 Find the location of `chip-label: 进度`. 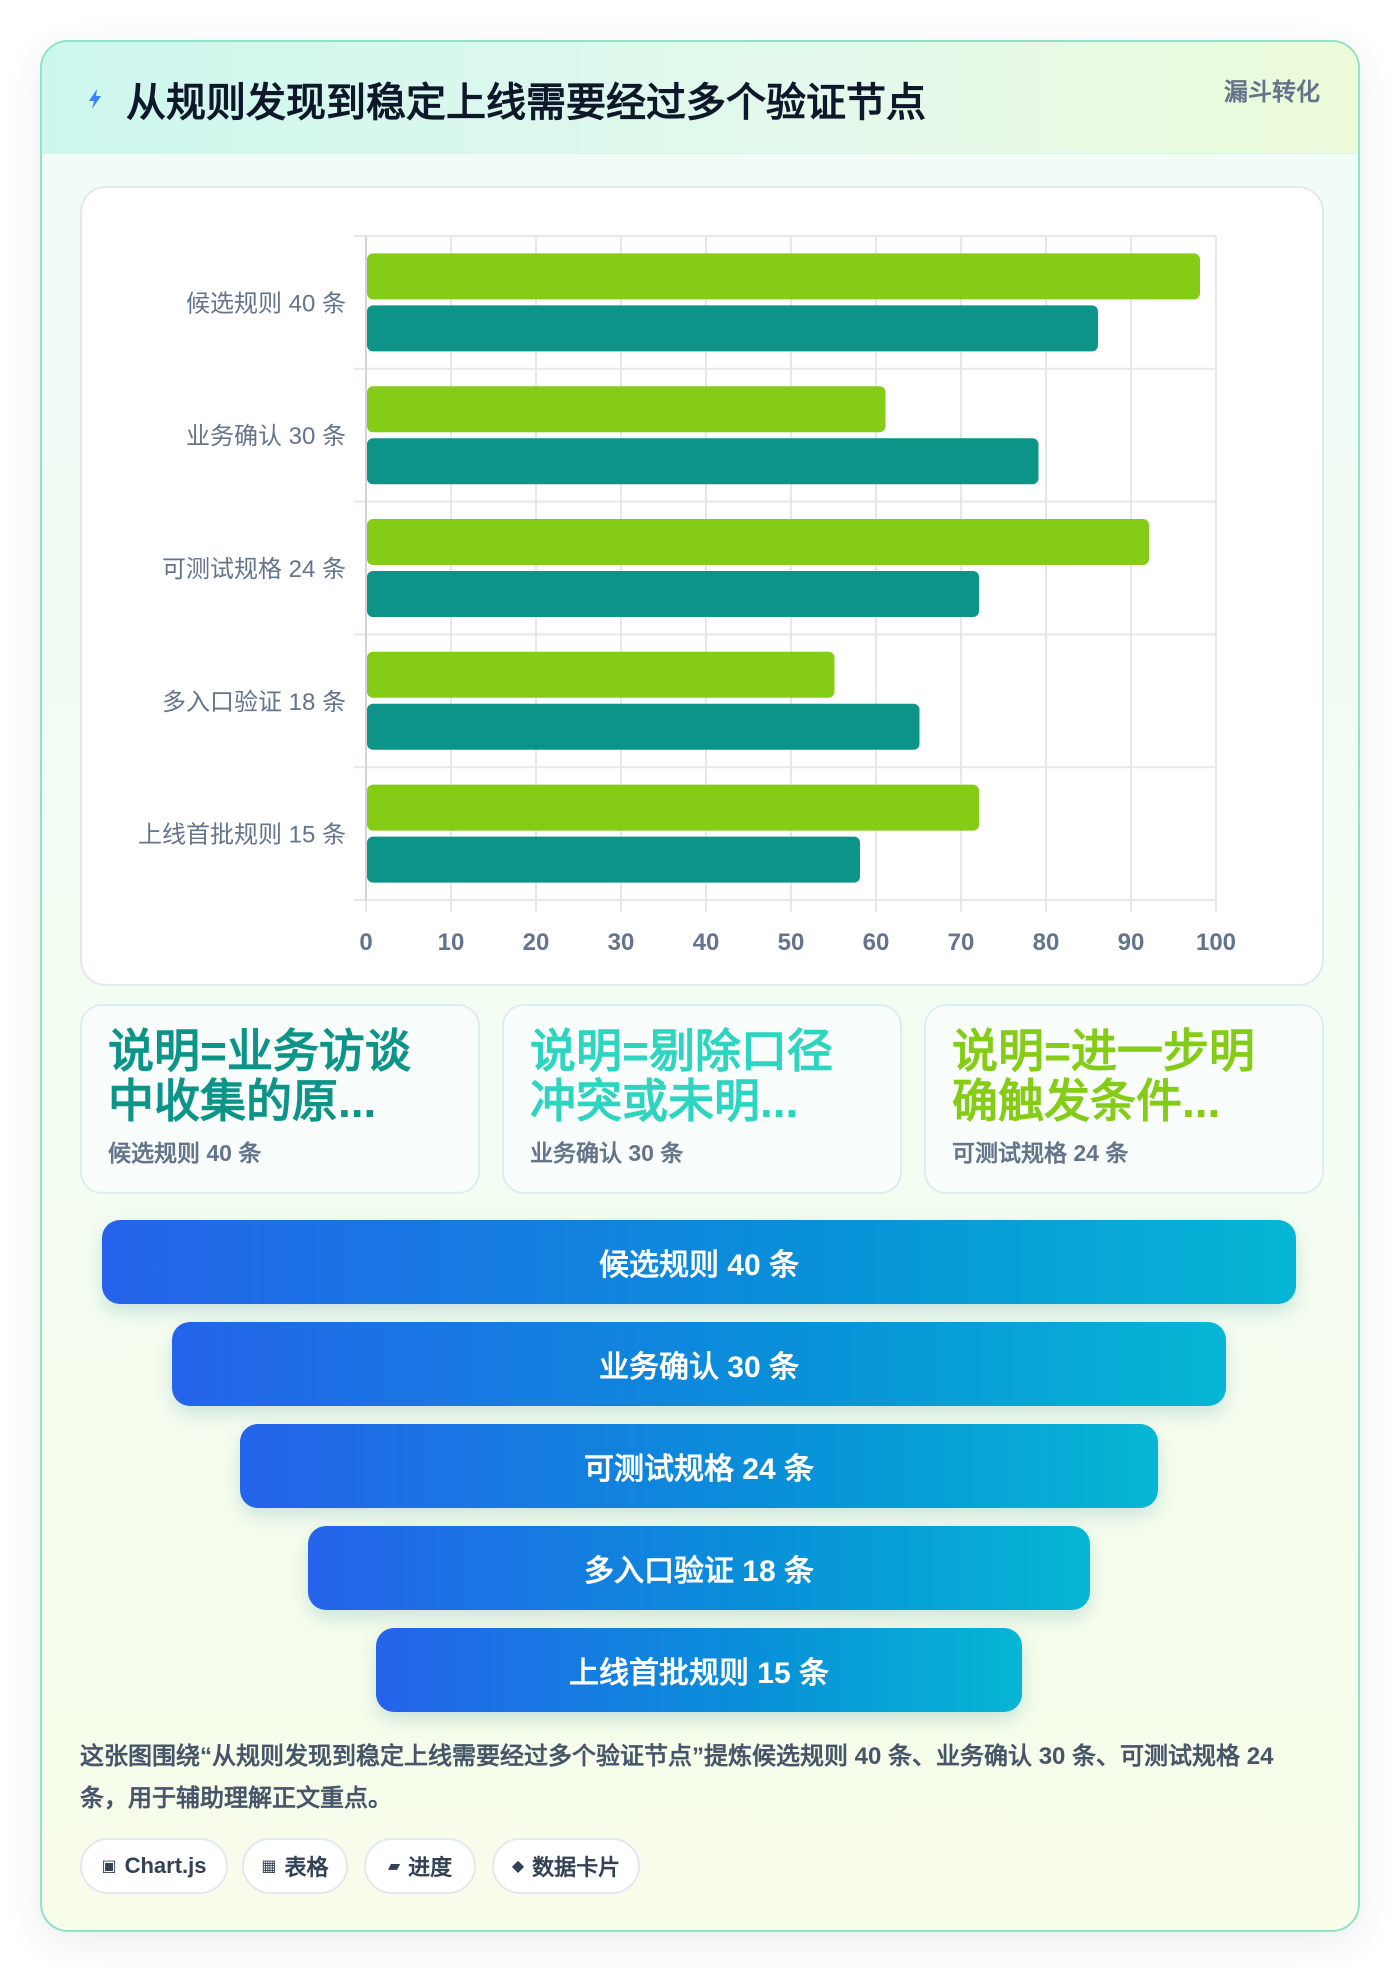

chip-label: 进度 is located at coordinates (430, 1867).